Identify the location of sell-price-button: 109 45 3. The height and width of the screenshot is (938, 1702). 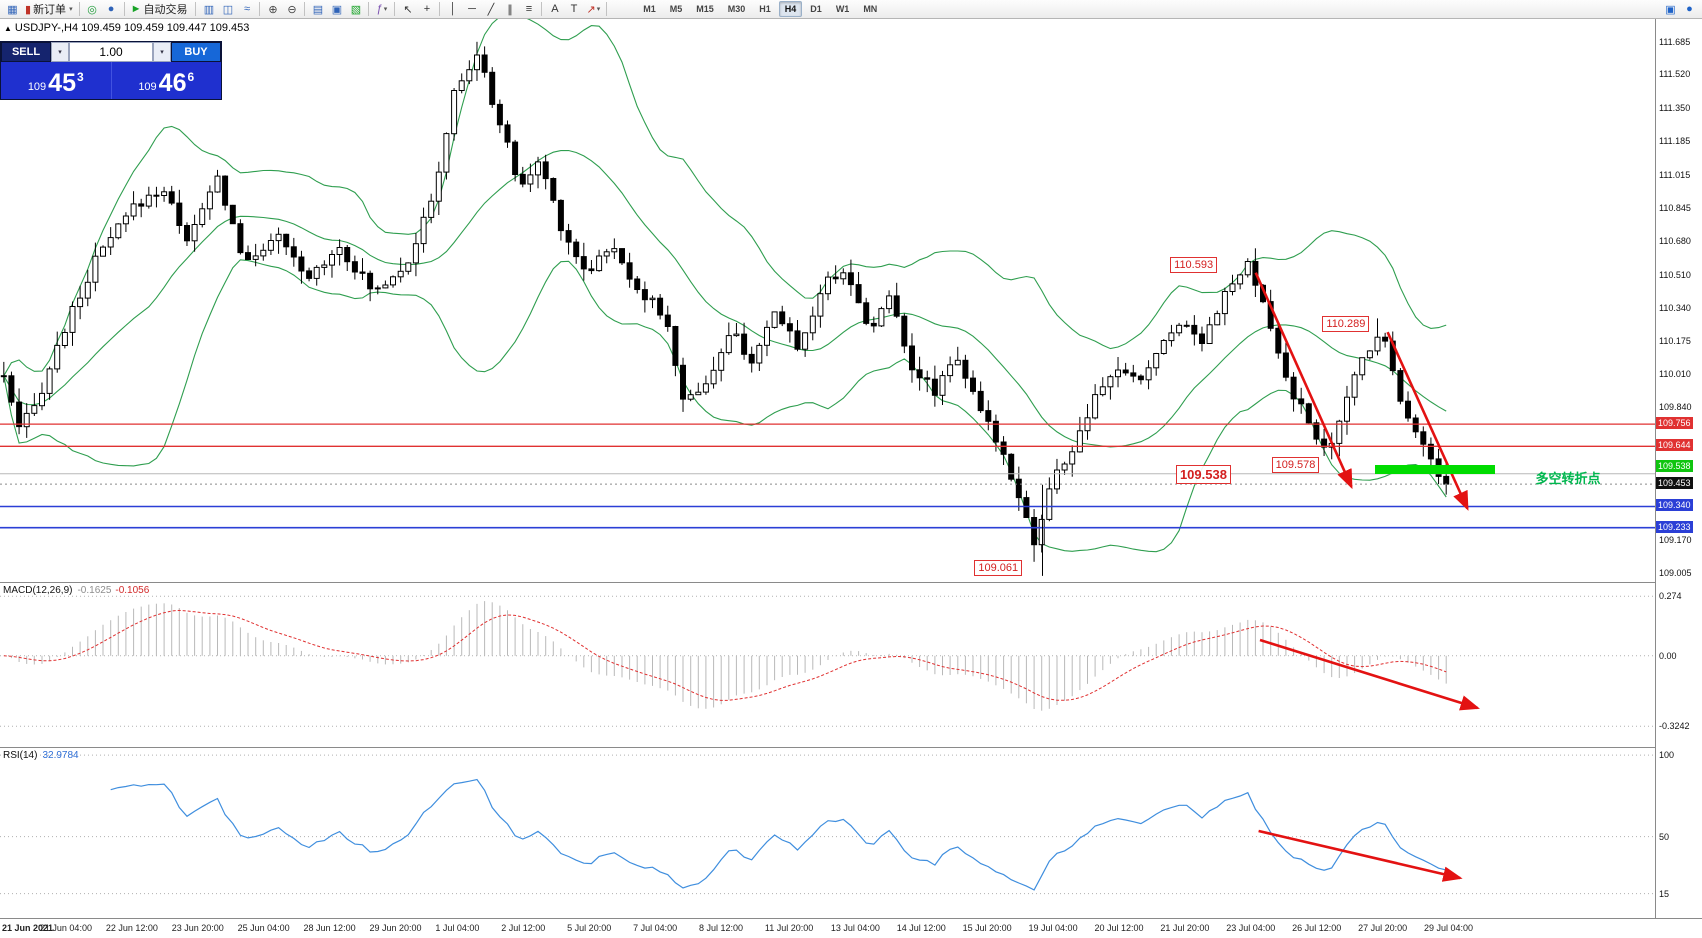
(56, 80).